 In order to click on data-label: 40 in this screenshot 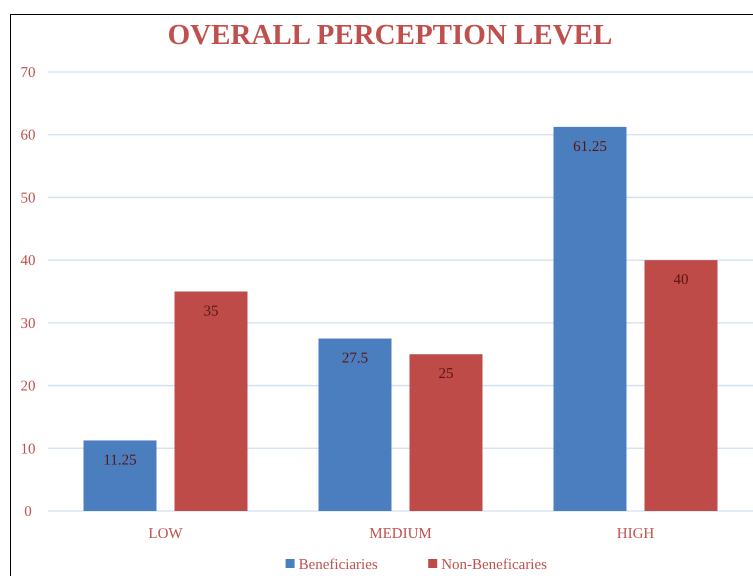, I will do `click(681, 280)`.